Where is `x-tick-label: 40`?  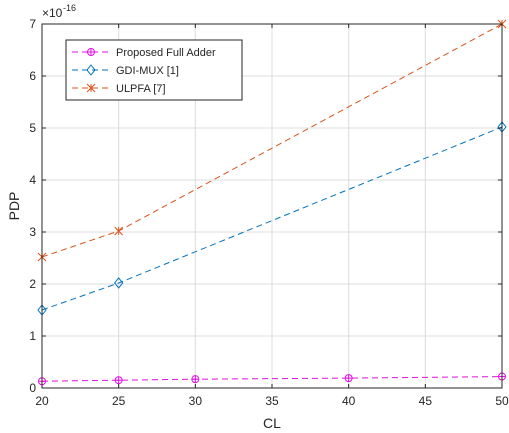 x-tick-label: 40 is located at coordinates (349, 401).